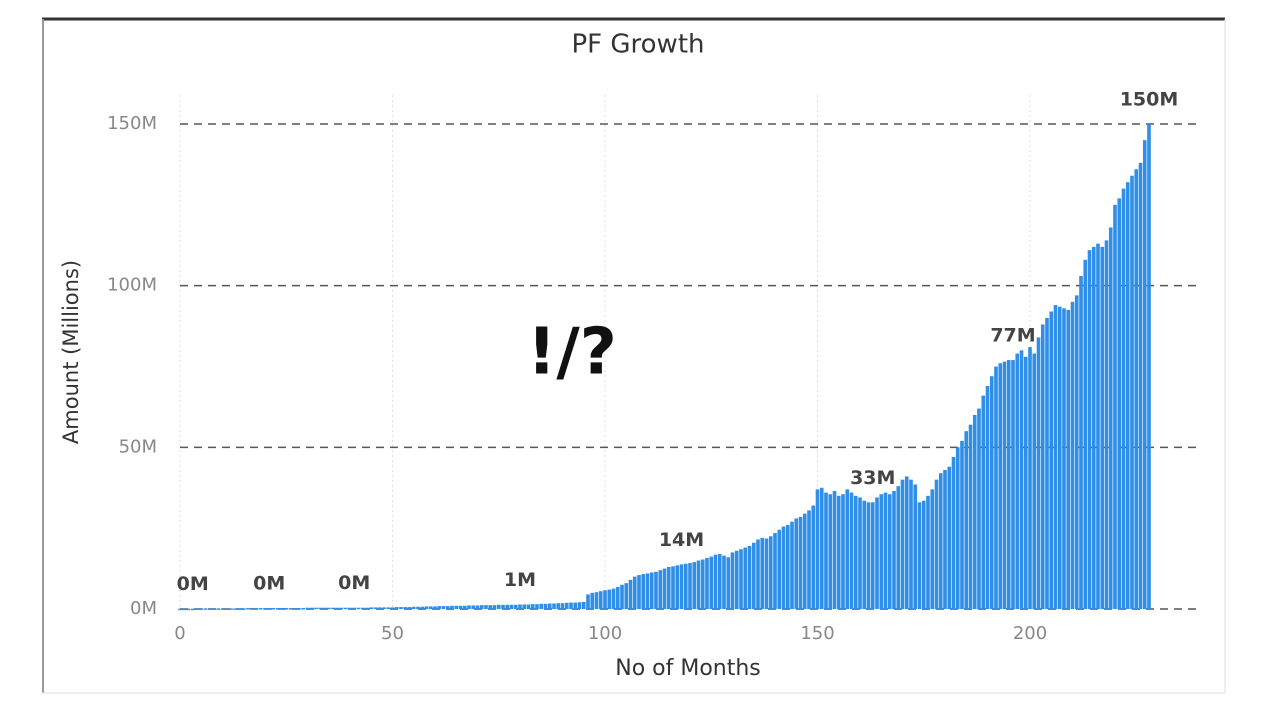 This screenshot has width=1280, height=720. Describe the element at coordinates (681, 540) in the screenshot. I see `data-label: 14M` at that location.